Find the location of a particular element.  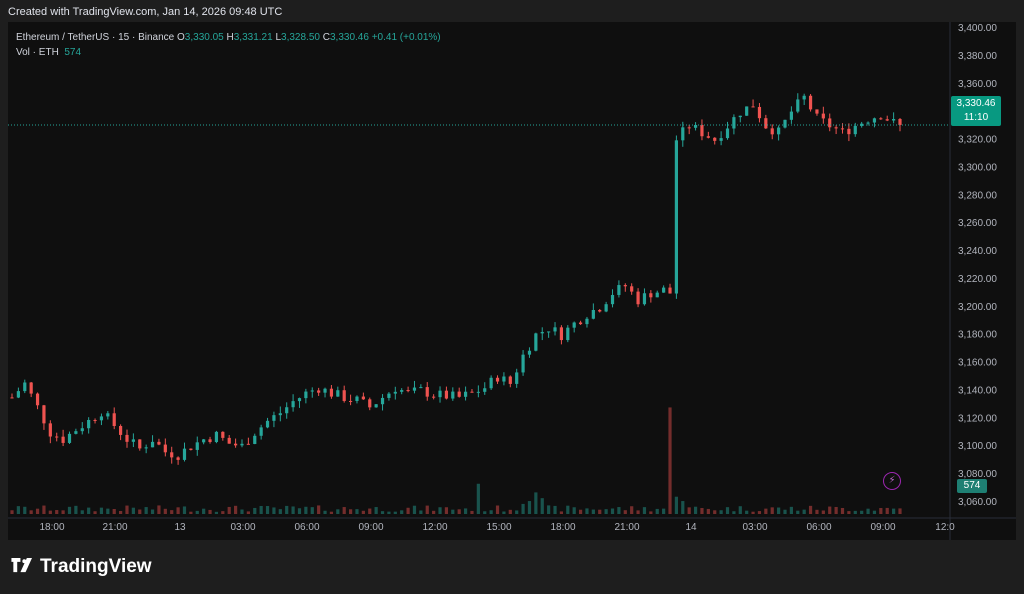

x-tick-label: 15:00 is located at coordinates (498, 527).